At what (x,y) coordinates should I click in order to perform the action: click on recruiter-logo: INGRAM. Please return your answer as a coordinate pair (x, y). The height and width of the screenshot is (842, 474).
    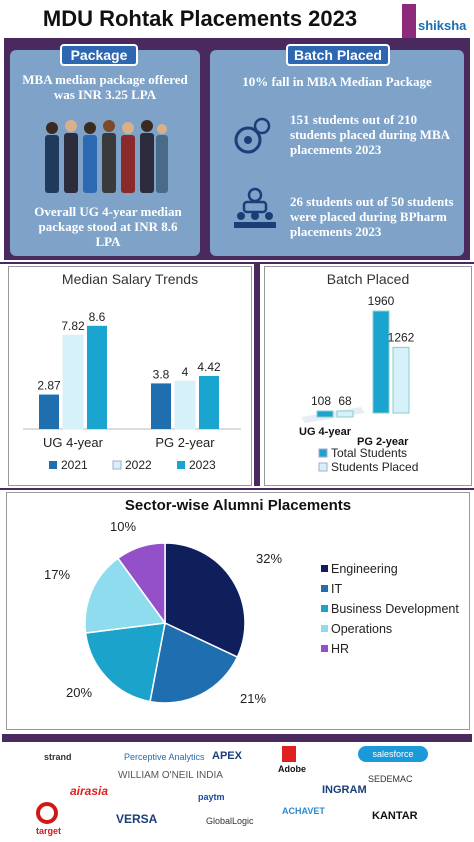
    Looking at the image, I should click on (344, 790).